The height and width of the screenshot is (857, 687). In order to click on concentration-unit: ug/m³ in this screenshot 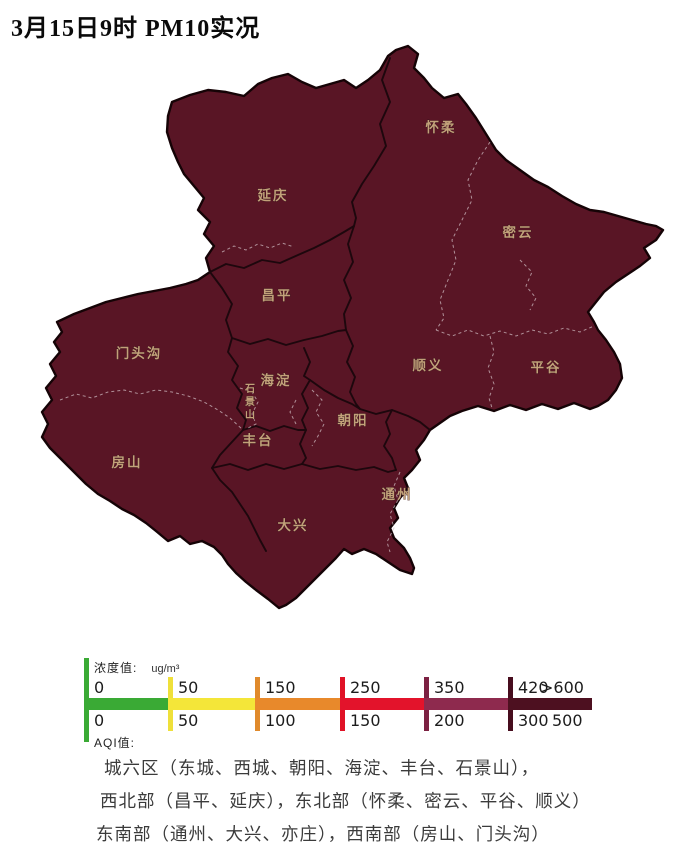, I will do `click(165, 669)`.